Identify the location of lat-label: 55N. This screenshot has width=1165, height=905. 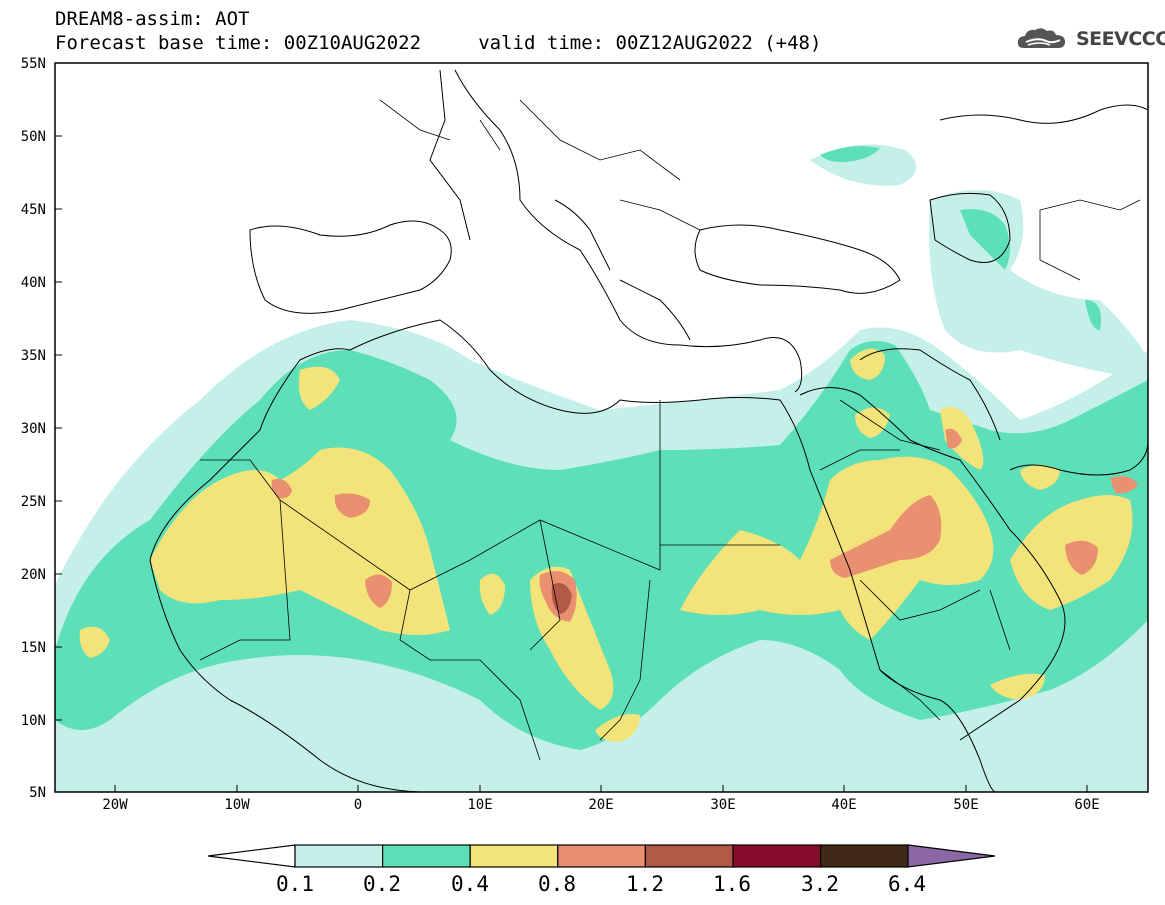
(33, 64).